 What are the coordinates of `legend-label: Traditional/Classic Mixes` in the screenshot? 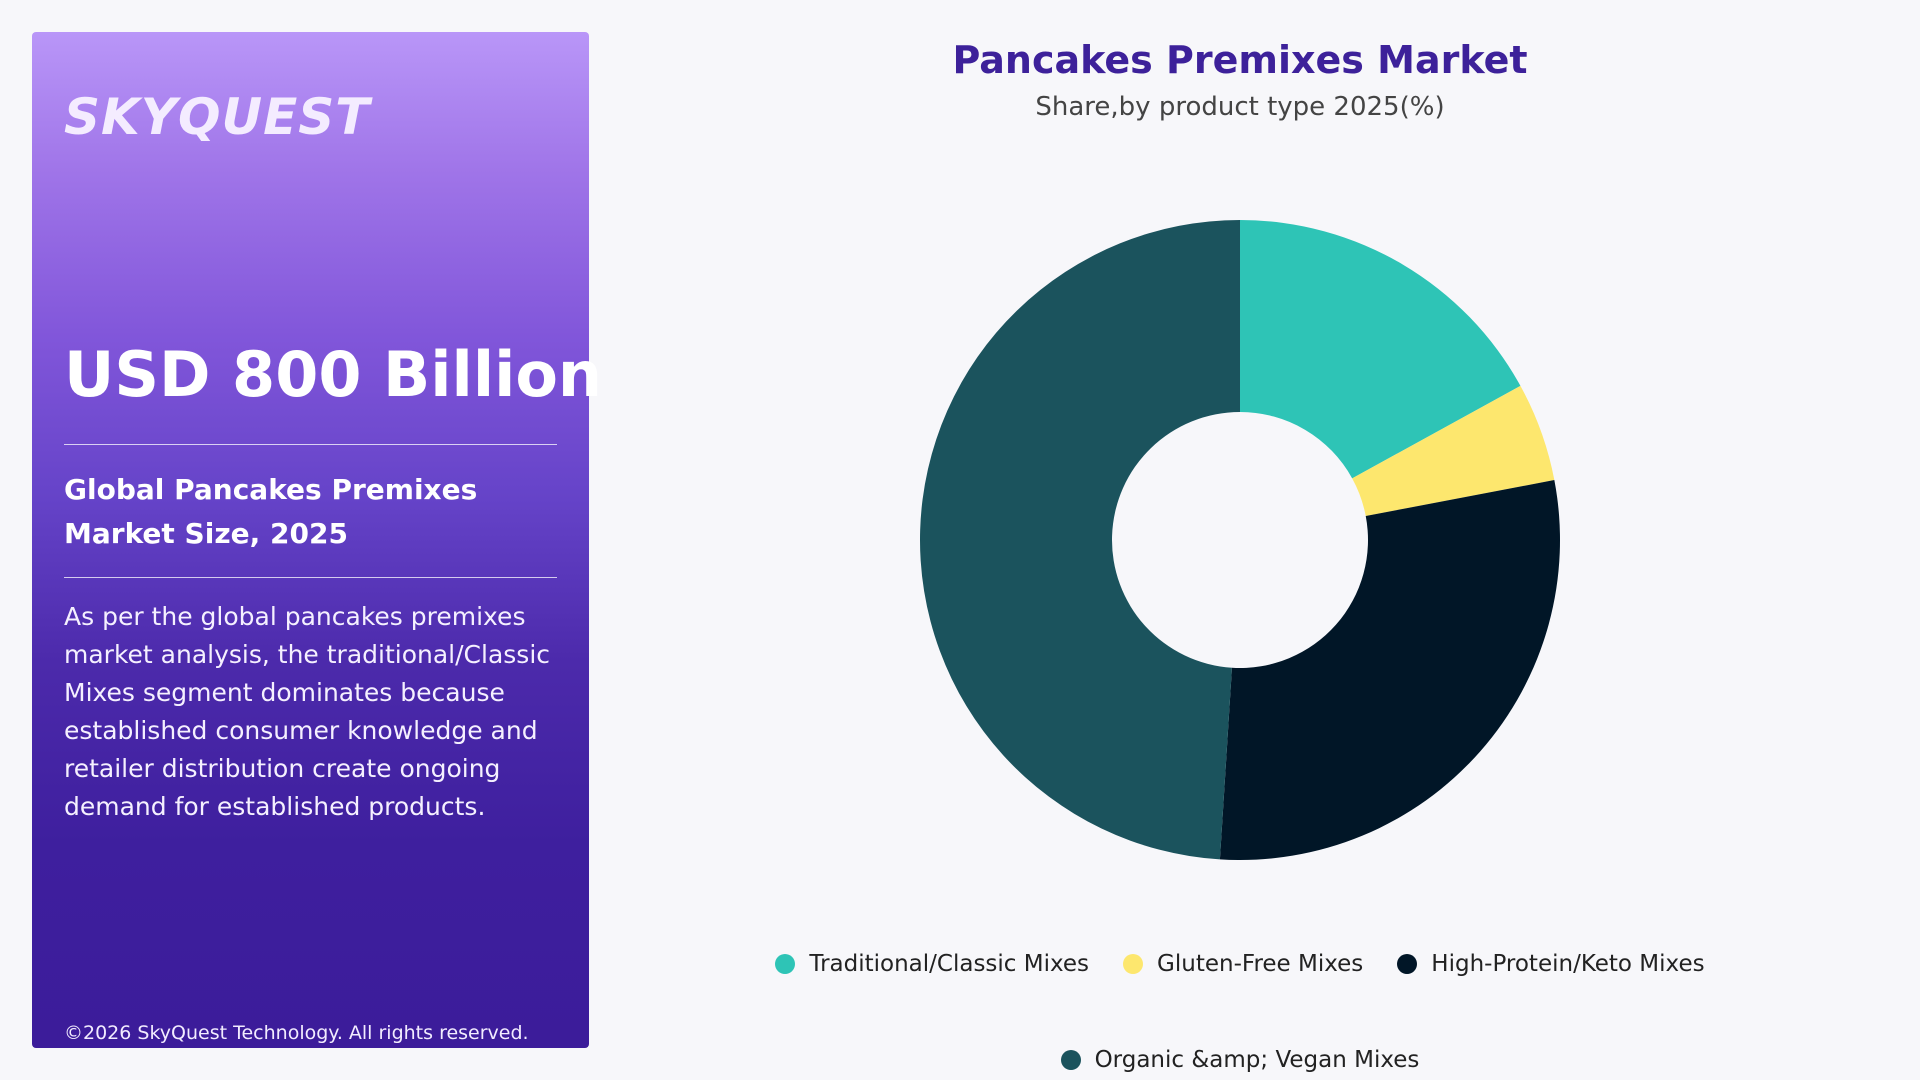 It's located at (949, 964).